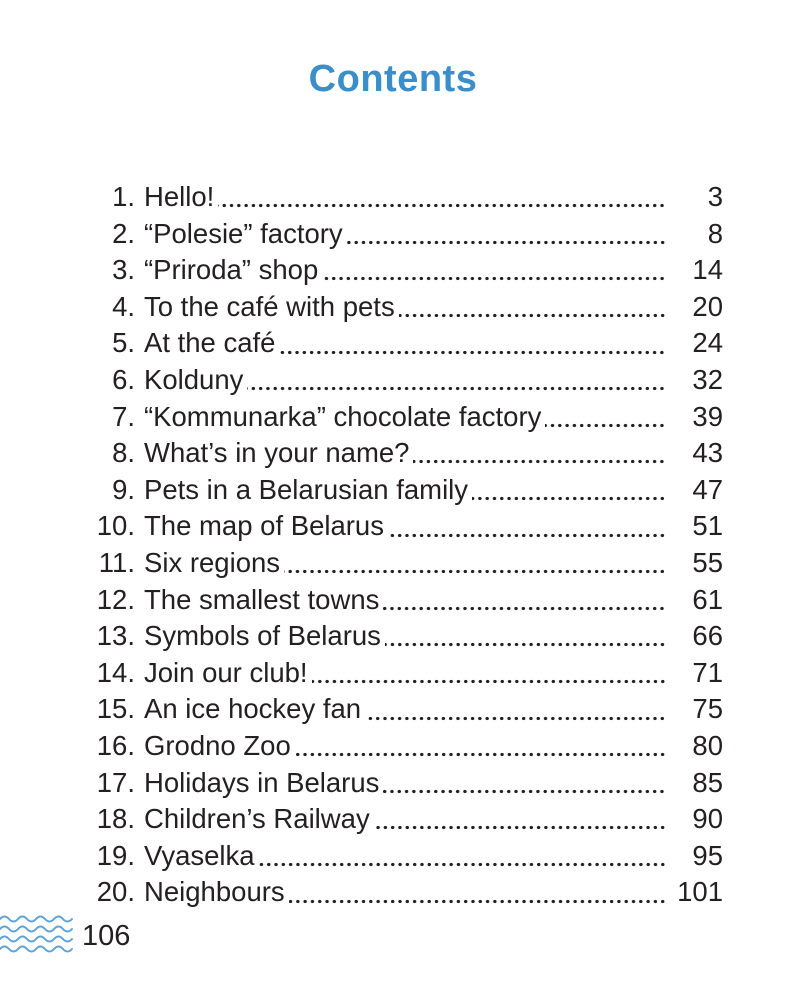 The width and height of the screenshot is (786, 1000). Describe the element at coordinates (115, 526) in the screenshot. I see `toc-entry-number: 10.` at that location.